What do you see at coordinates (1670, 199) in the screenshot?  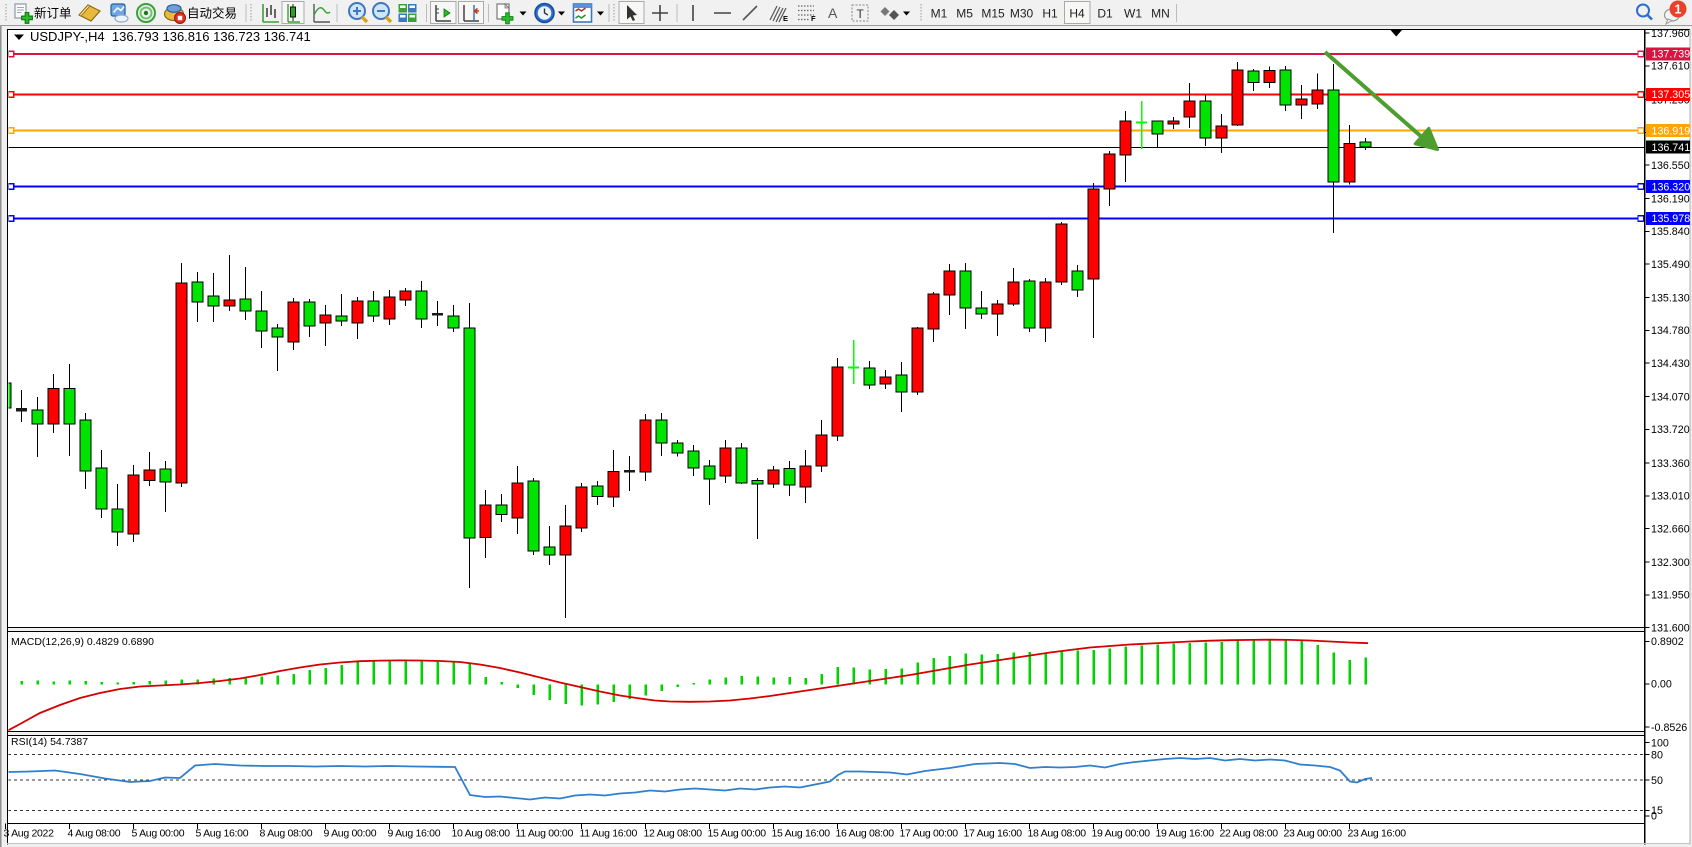 I see `svg-text: 136.190` at bounding box center [1670, 199].